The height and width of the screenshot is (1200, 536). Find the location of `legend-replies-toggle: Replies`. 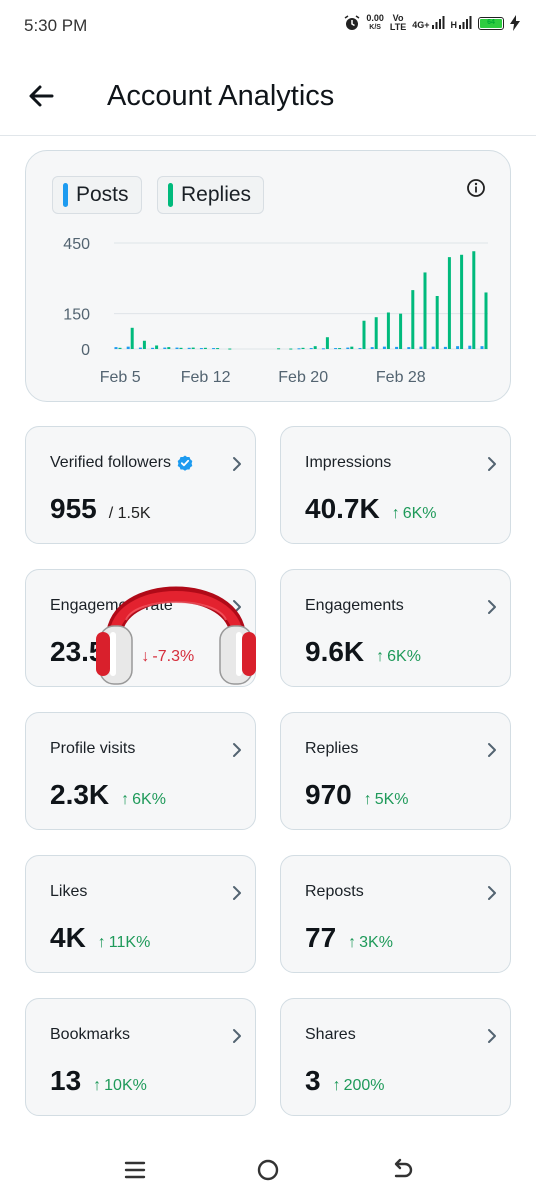

legend-replies-toggle: Replies is located at coordinates (211, 195).